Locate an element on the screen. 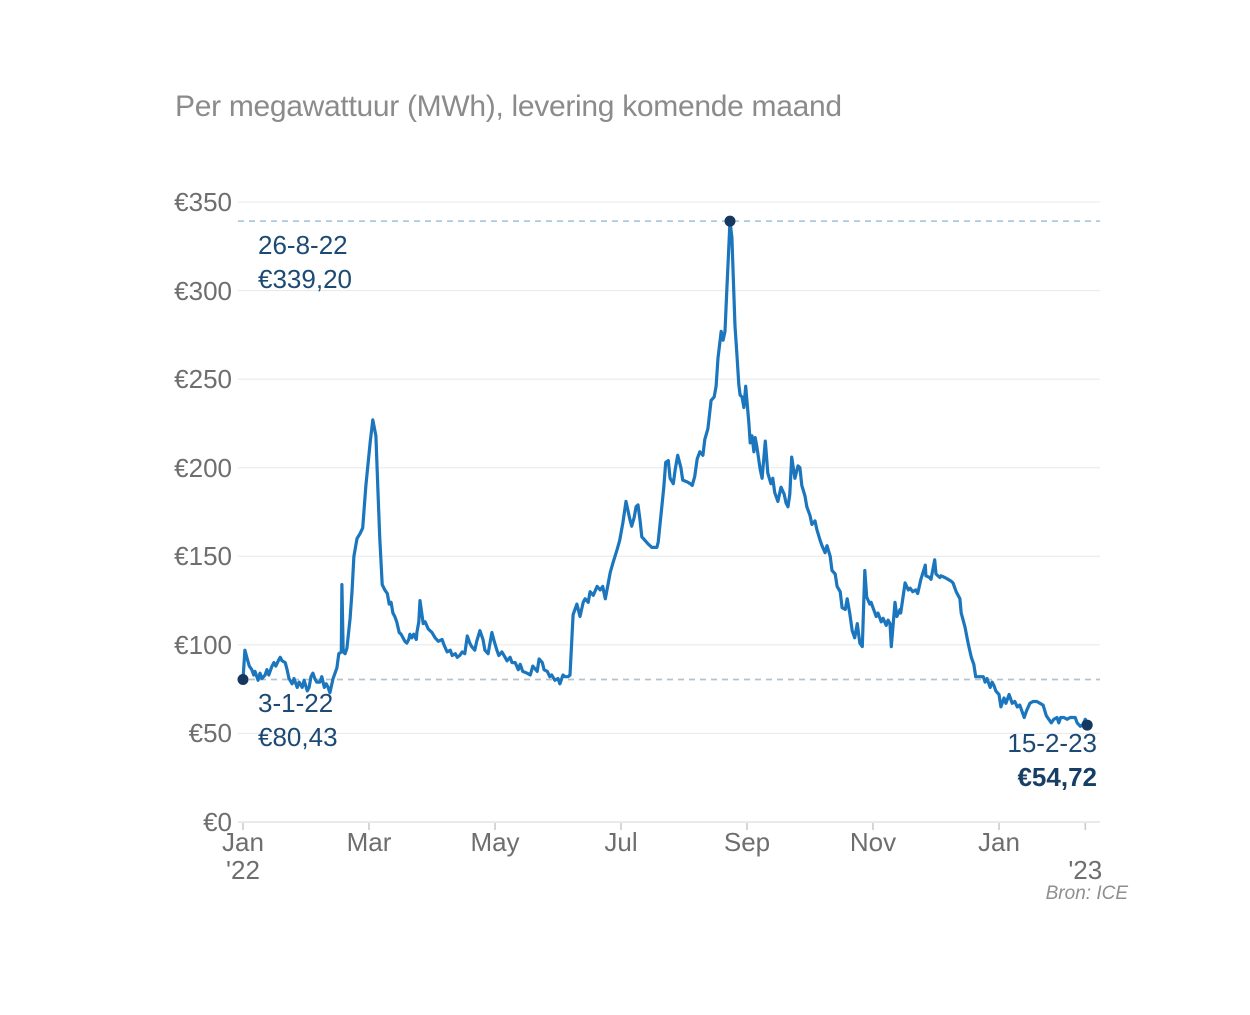 This screenshot has width=1250, height=1015. y-axis-label: €50 is located at coordinates (210, 733).